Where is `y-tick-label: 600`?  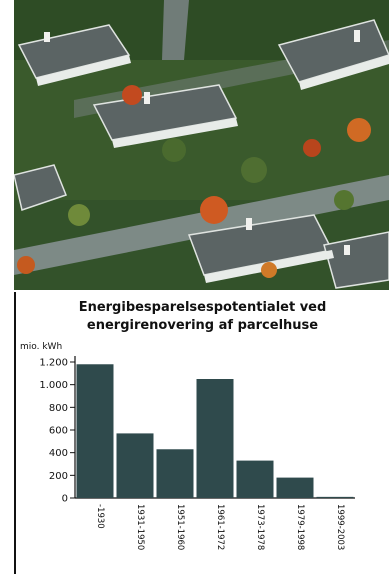 y-tick-label: 600 is located at coordinates (58, 431).